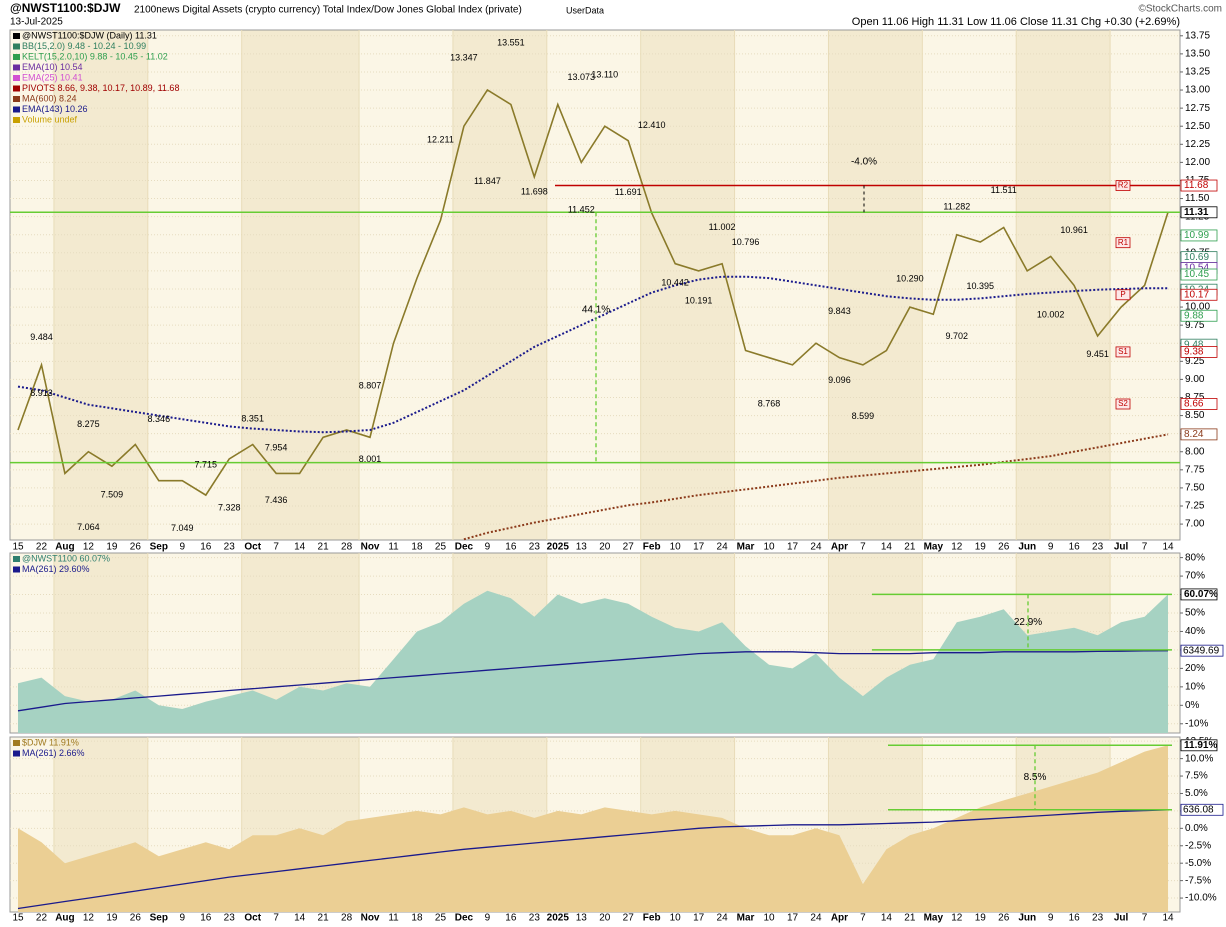 Image resolution: width=1226 pixels, height=927 pixels. Describe the element at coordinates (89, 35) in the screenshot. I see `legend-entry: @NWST1100:$DJW (Daily) 11.31` at that location.